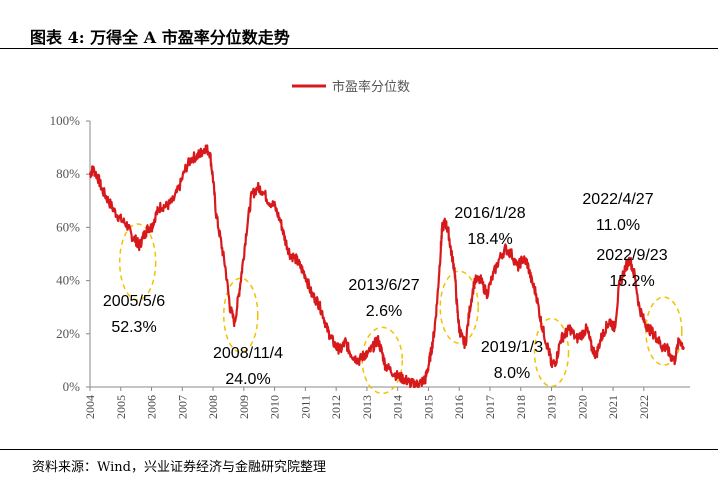  I want to click on x-tick-label: 2006, so click(152, 407).